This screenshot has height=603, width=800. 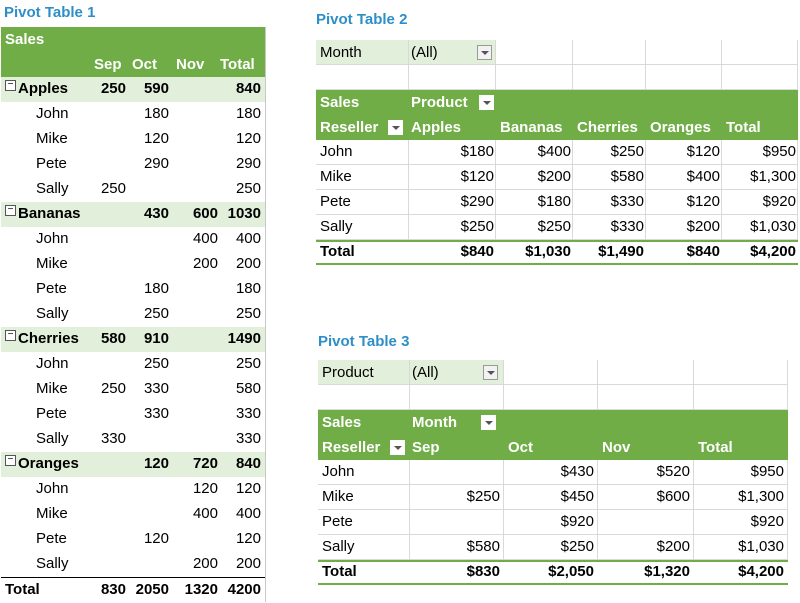 I want to click on pivot2-total-row, so click(x=557, y=252).